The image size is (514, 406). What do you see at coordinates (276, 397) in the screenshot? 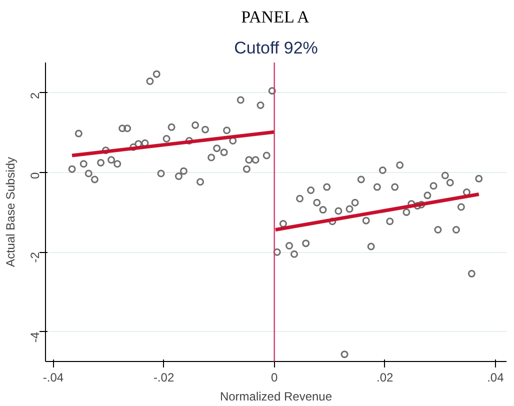
I see `x-axis-title: Normalized Revenue` at bounding box center [276, 397].